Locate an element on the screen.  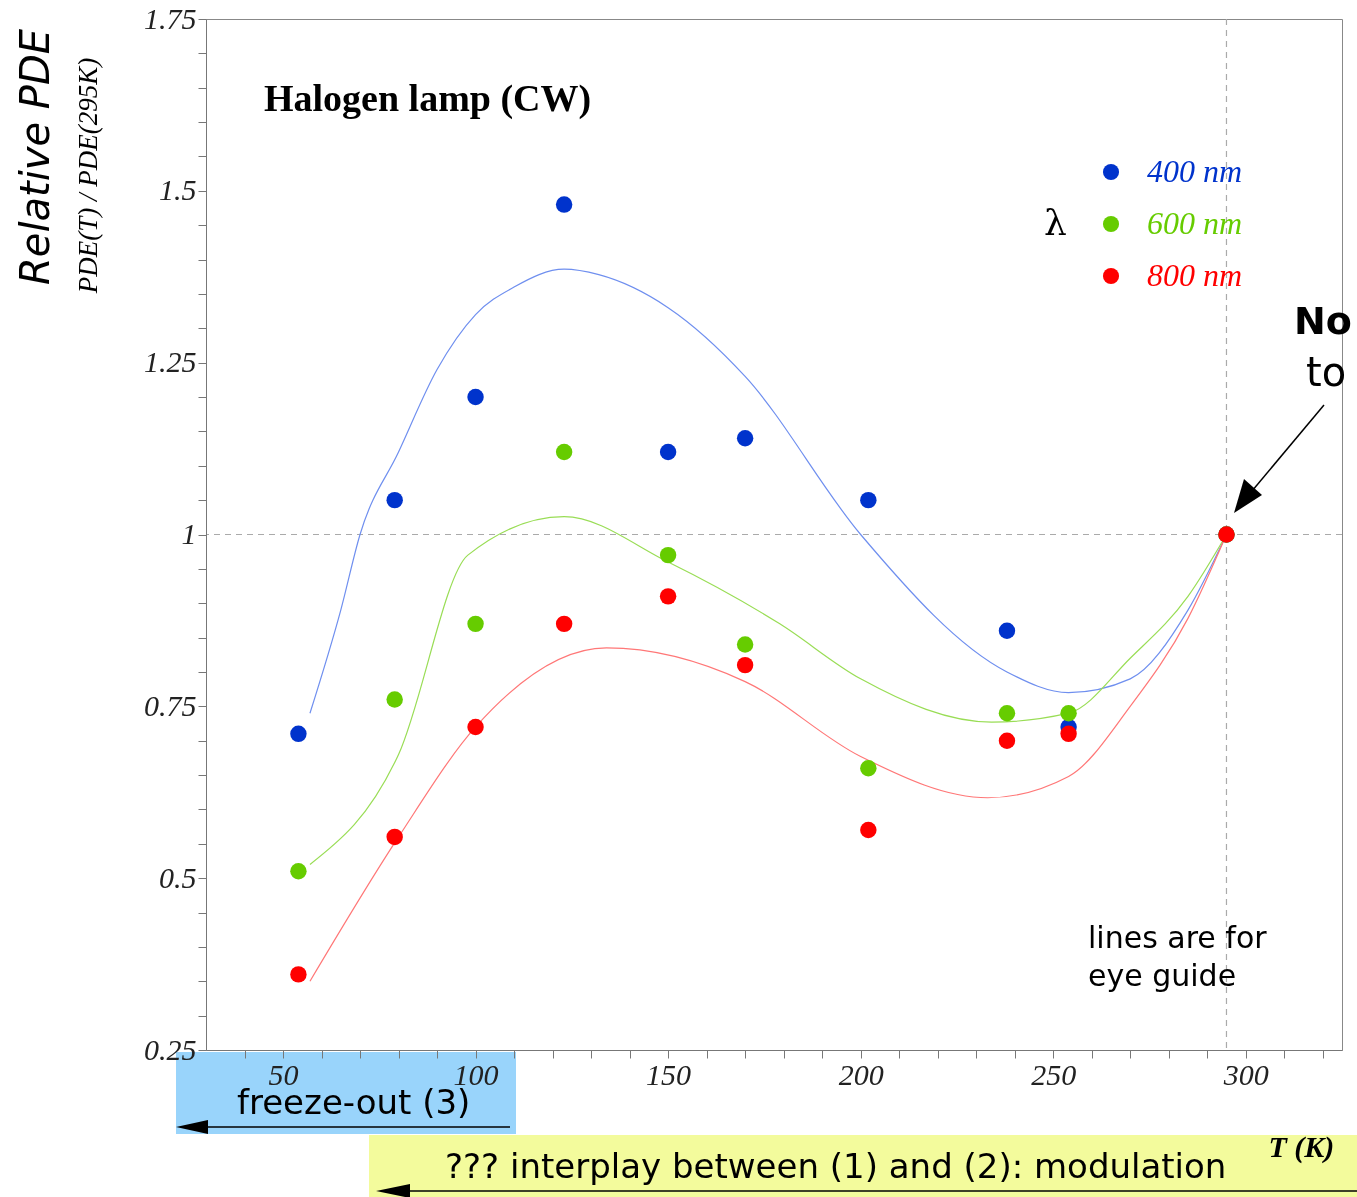
legend-label: 800 nm is located at coordinates (1195, 275).